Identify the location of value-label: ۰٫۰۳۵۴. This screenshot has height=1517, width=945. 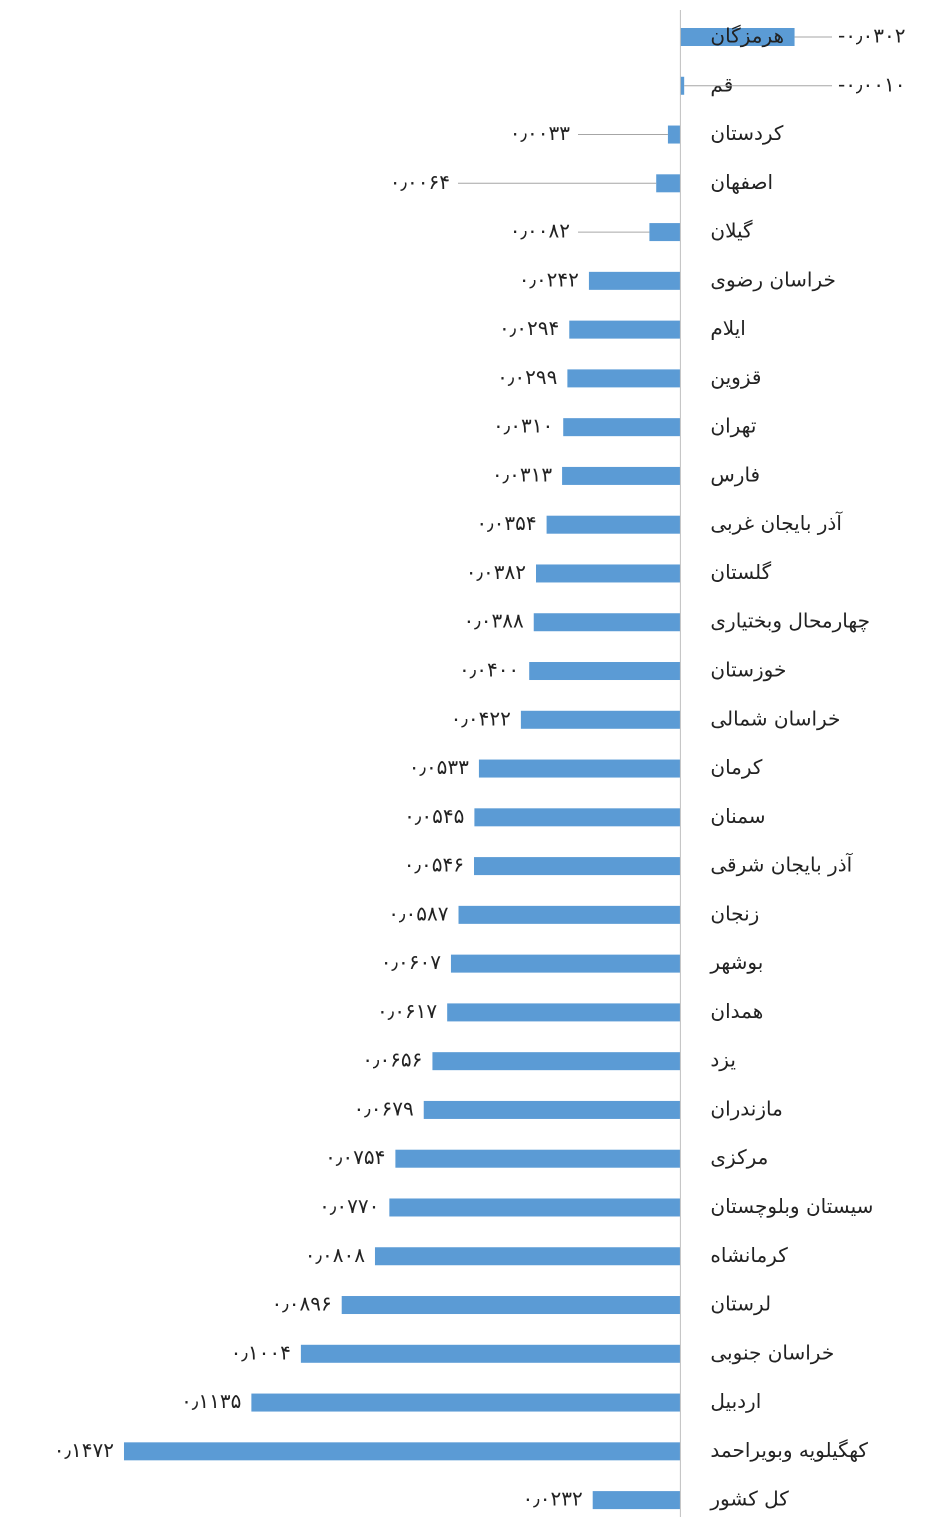
(506, 523).